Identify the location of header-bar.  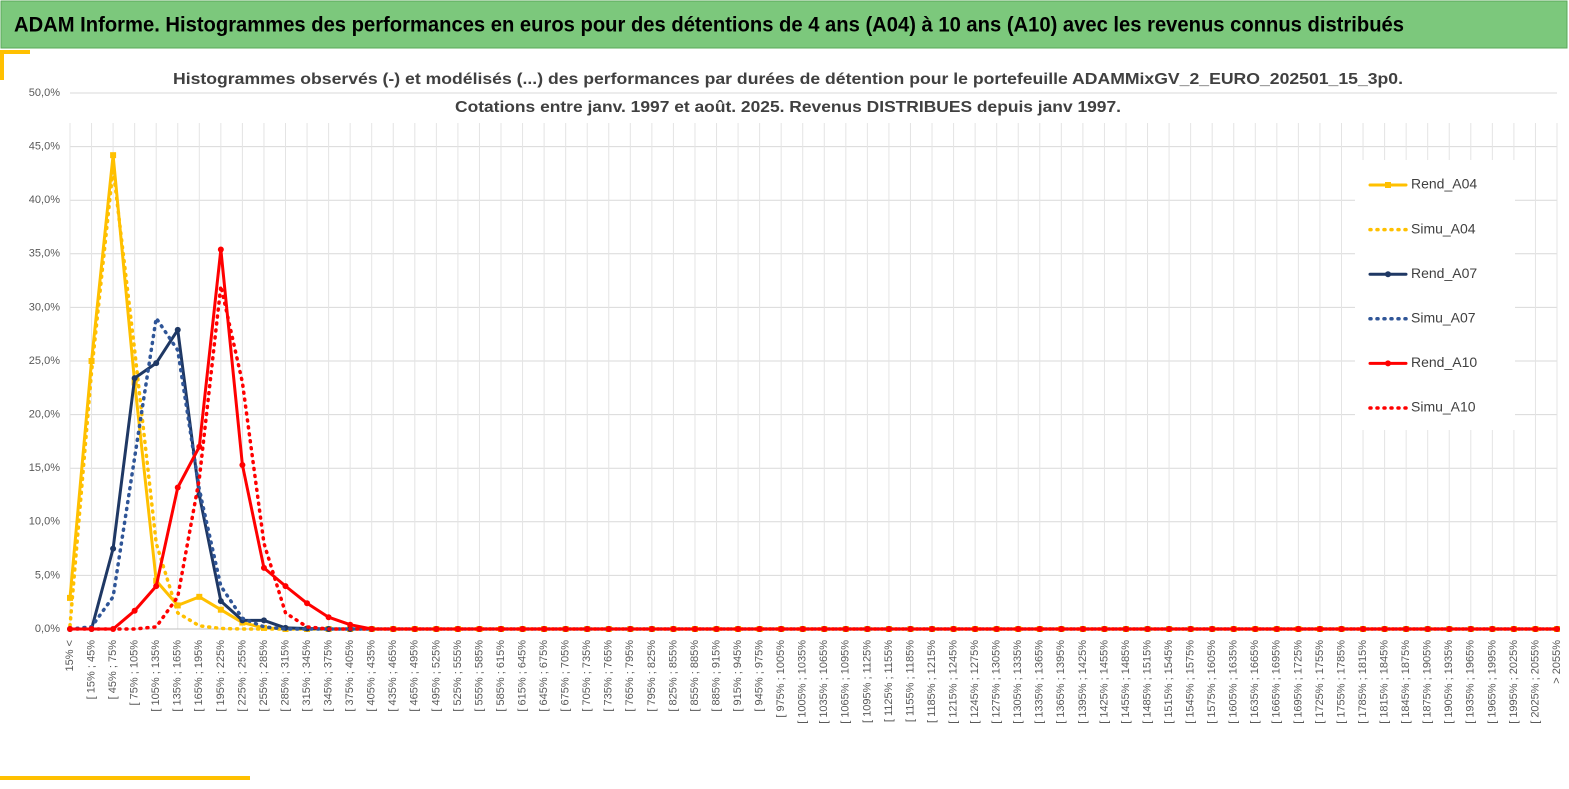
(784, 24).